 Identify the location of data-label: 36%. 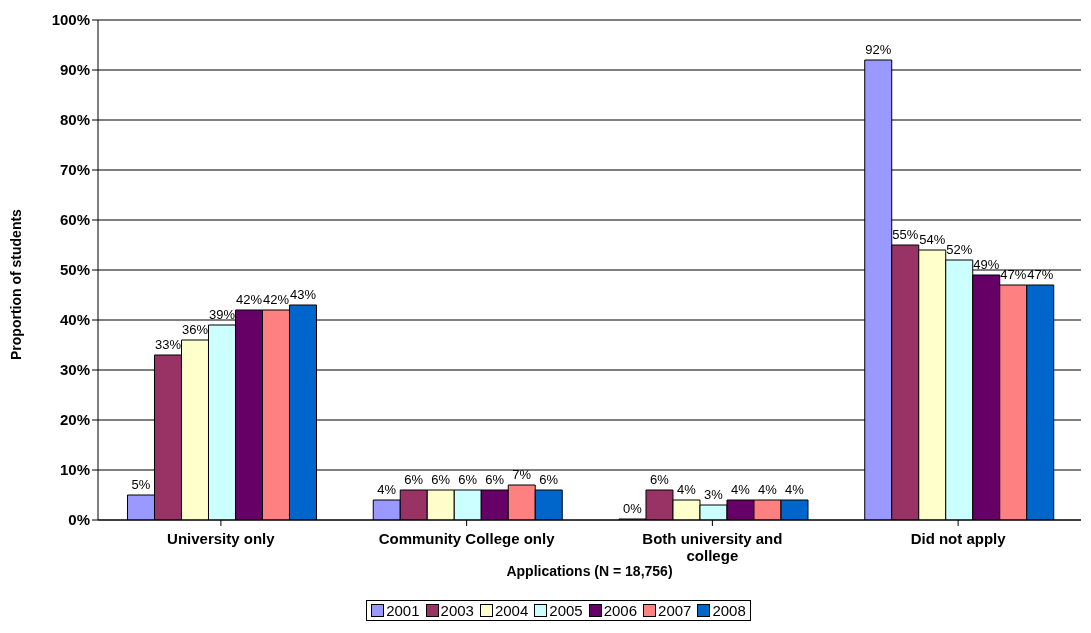
(195, 329).